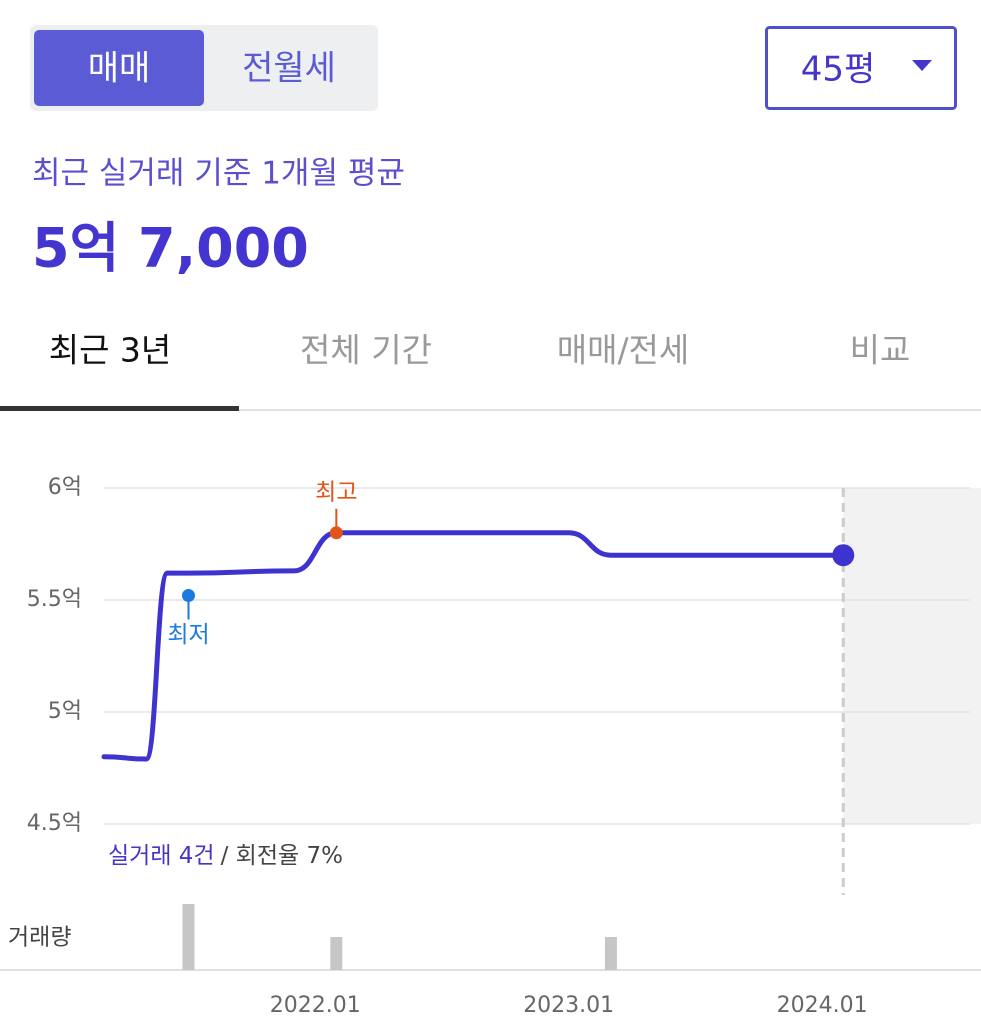 Image resolution: width=981 pixels, height=1024 pixels. What do you see at coordinates (568, 1005) in the screenshot?
I see `x-tick-label: 2023.01` at bounding box center [568, 1005].